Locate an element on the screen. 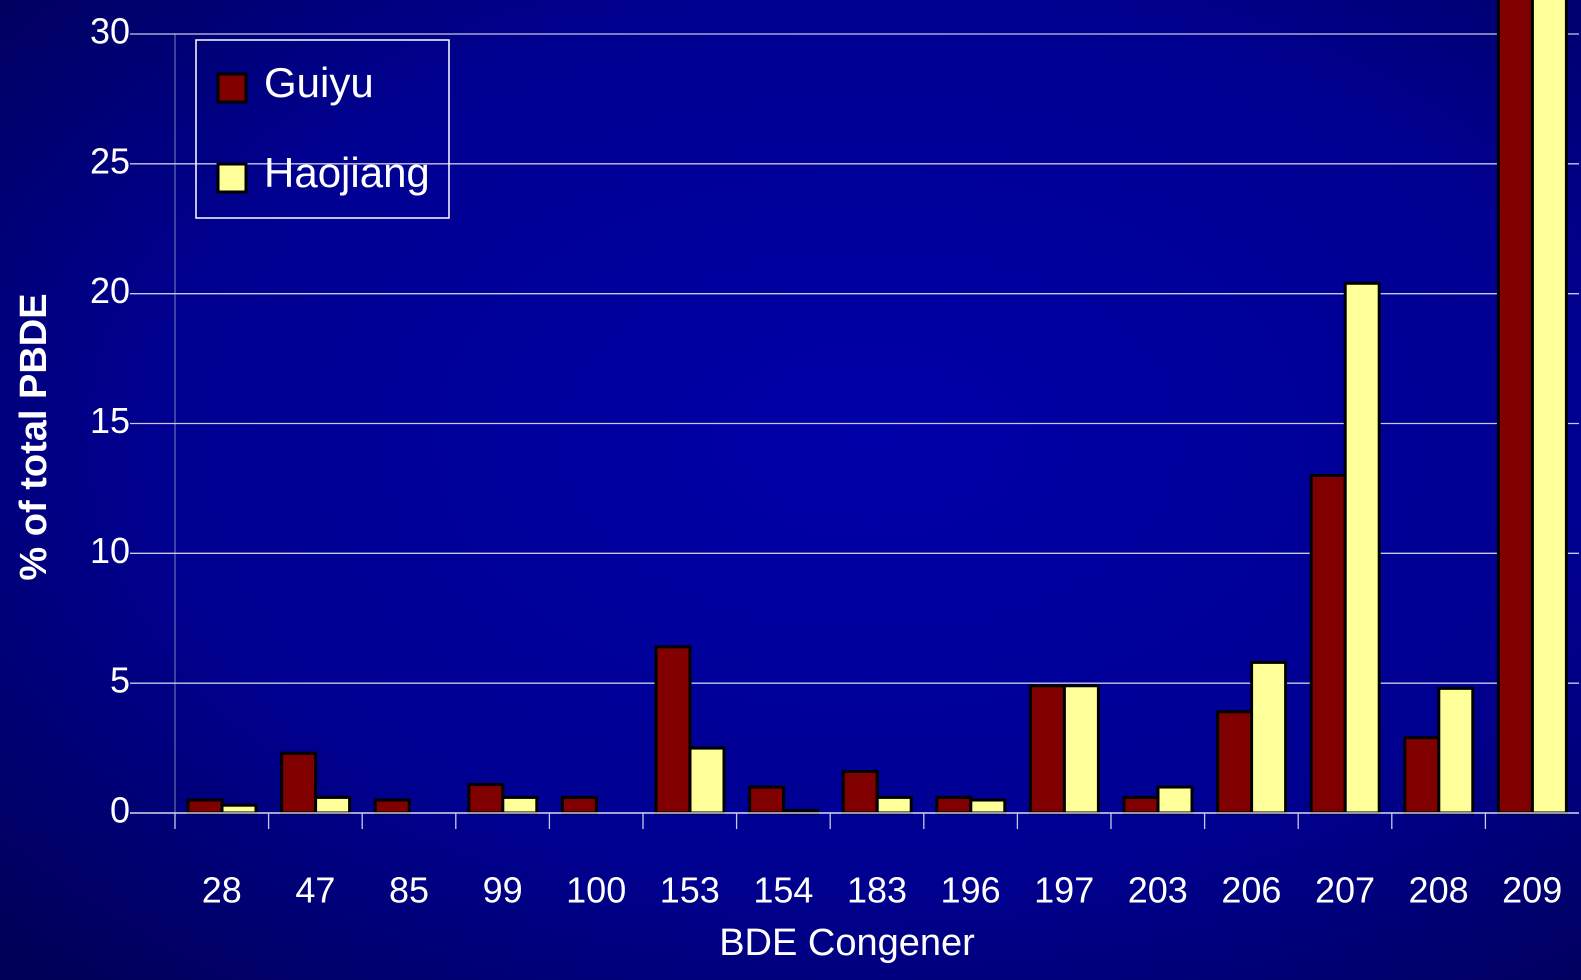 This screenshot has width=1581, height=980. y-tick-label: 5 is located at coordinates (120, 680).